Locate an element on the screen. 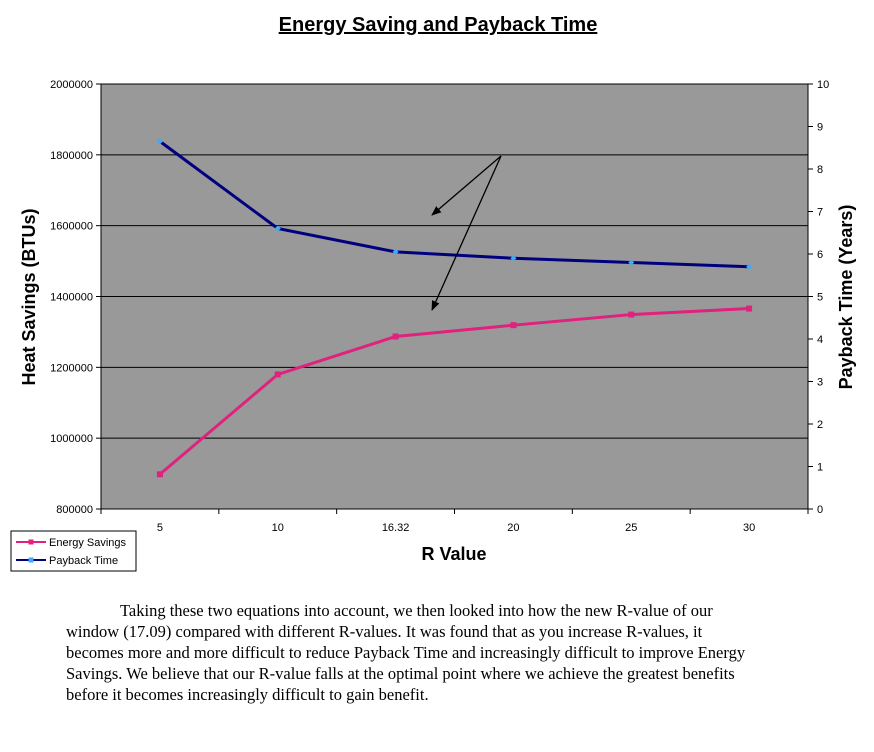  legend-marker-payback-time is located at coordinates (31, 560).